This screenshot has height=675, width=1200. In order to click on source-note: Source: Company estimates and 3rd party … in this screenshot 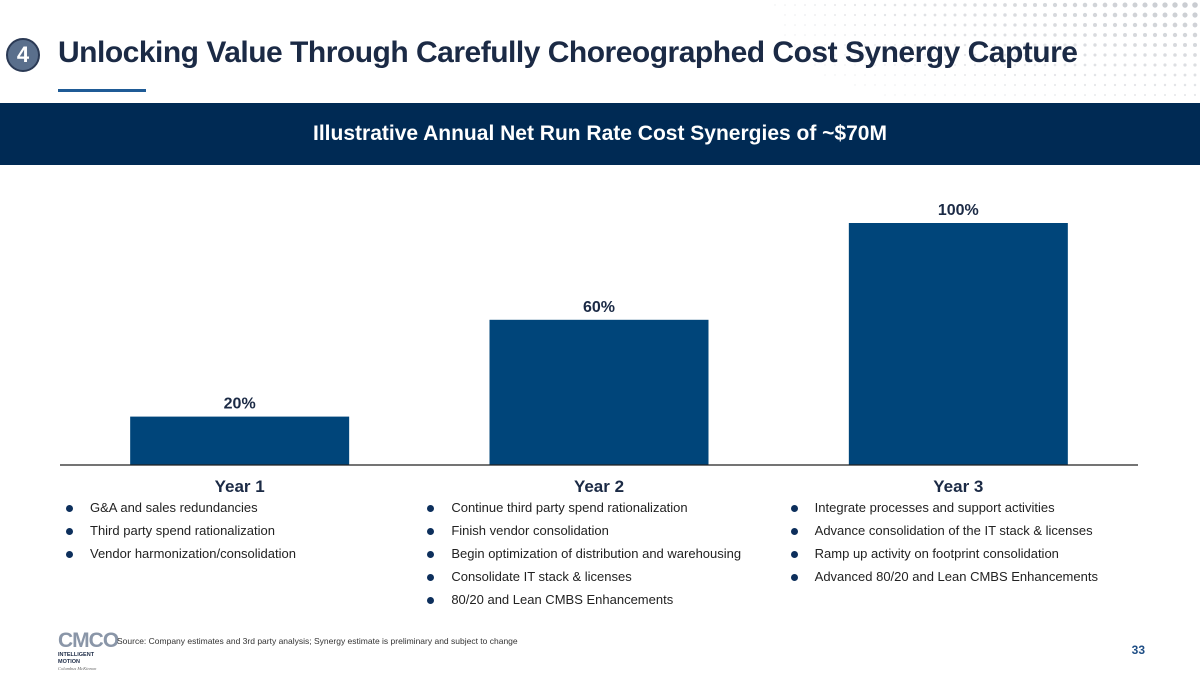, I will do `click(317, 641)`.